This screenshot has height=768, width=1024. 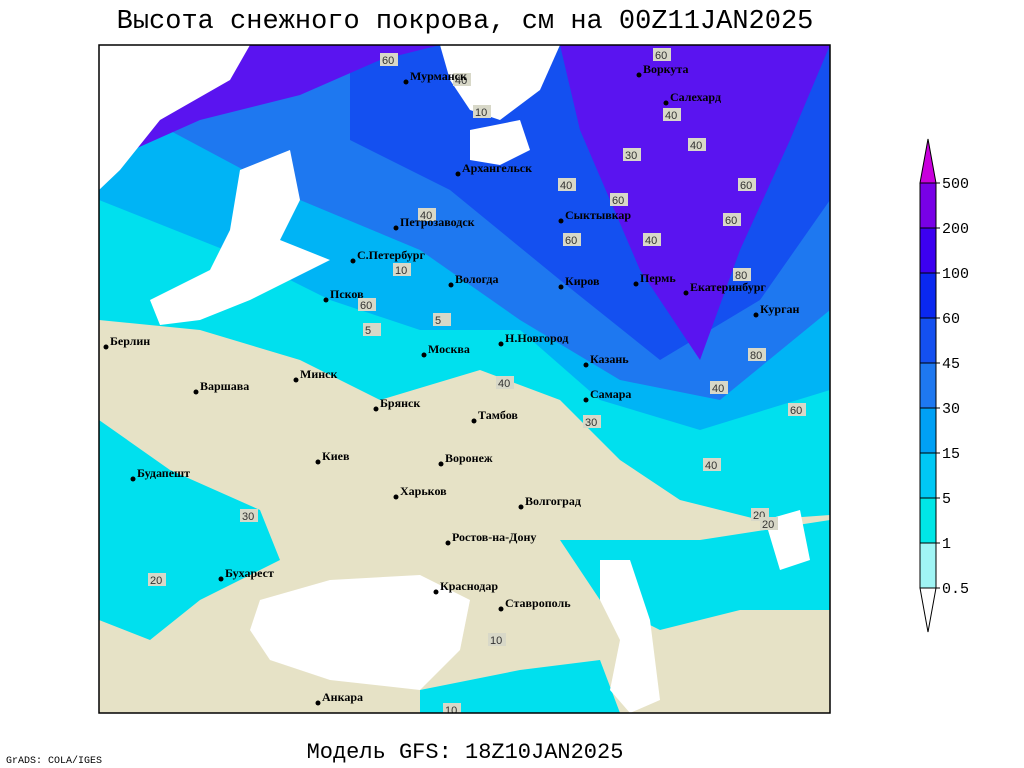 I want to click on colorbar-label: 15, so click(x=951, y=454).